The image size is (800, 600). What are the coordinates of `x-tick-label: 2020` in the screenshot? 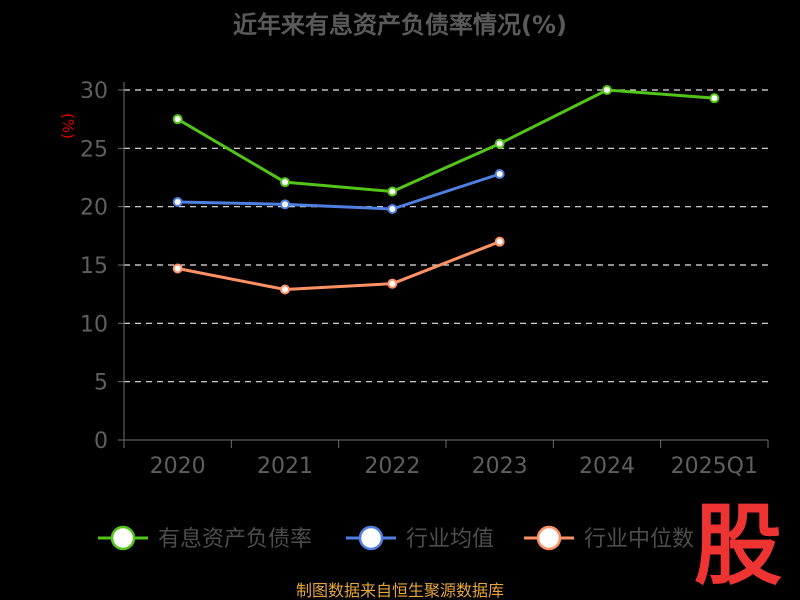 It's located at (178, 466).